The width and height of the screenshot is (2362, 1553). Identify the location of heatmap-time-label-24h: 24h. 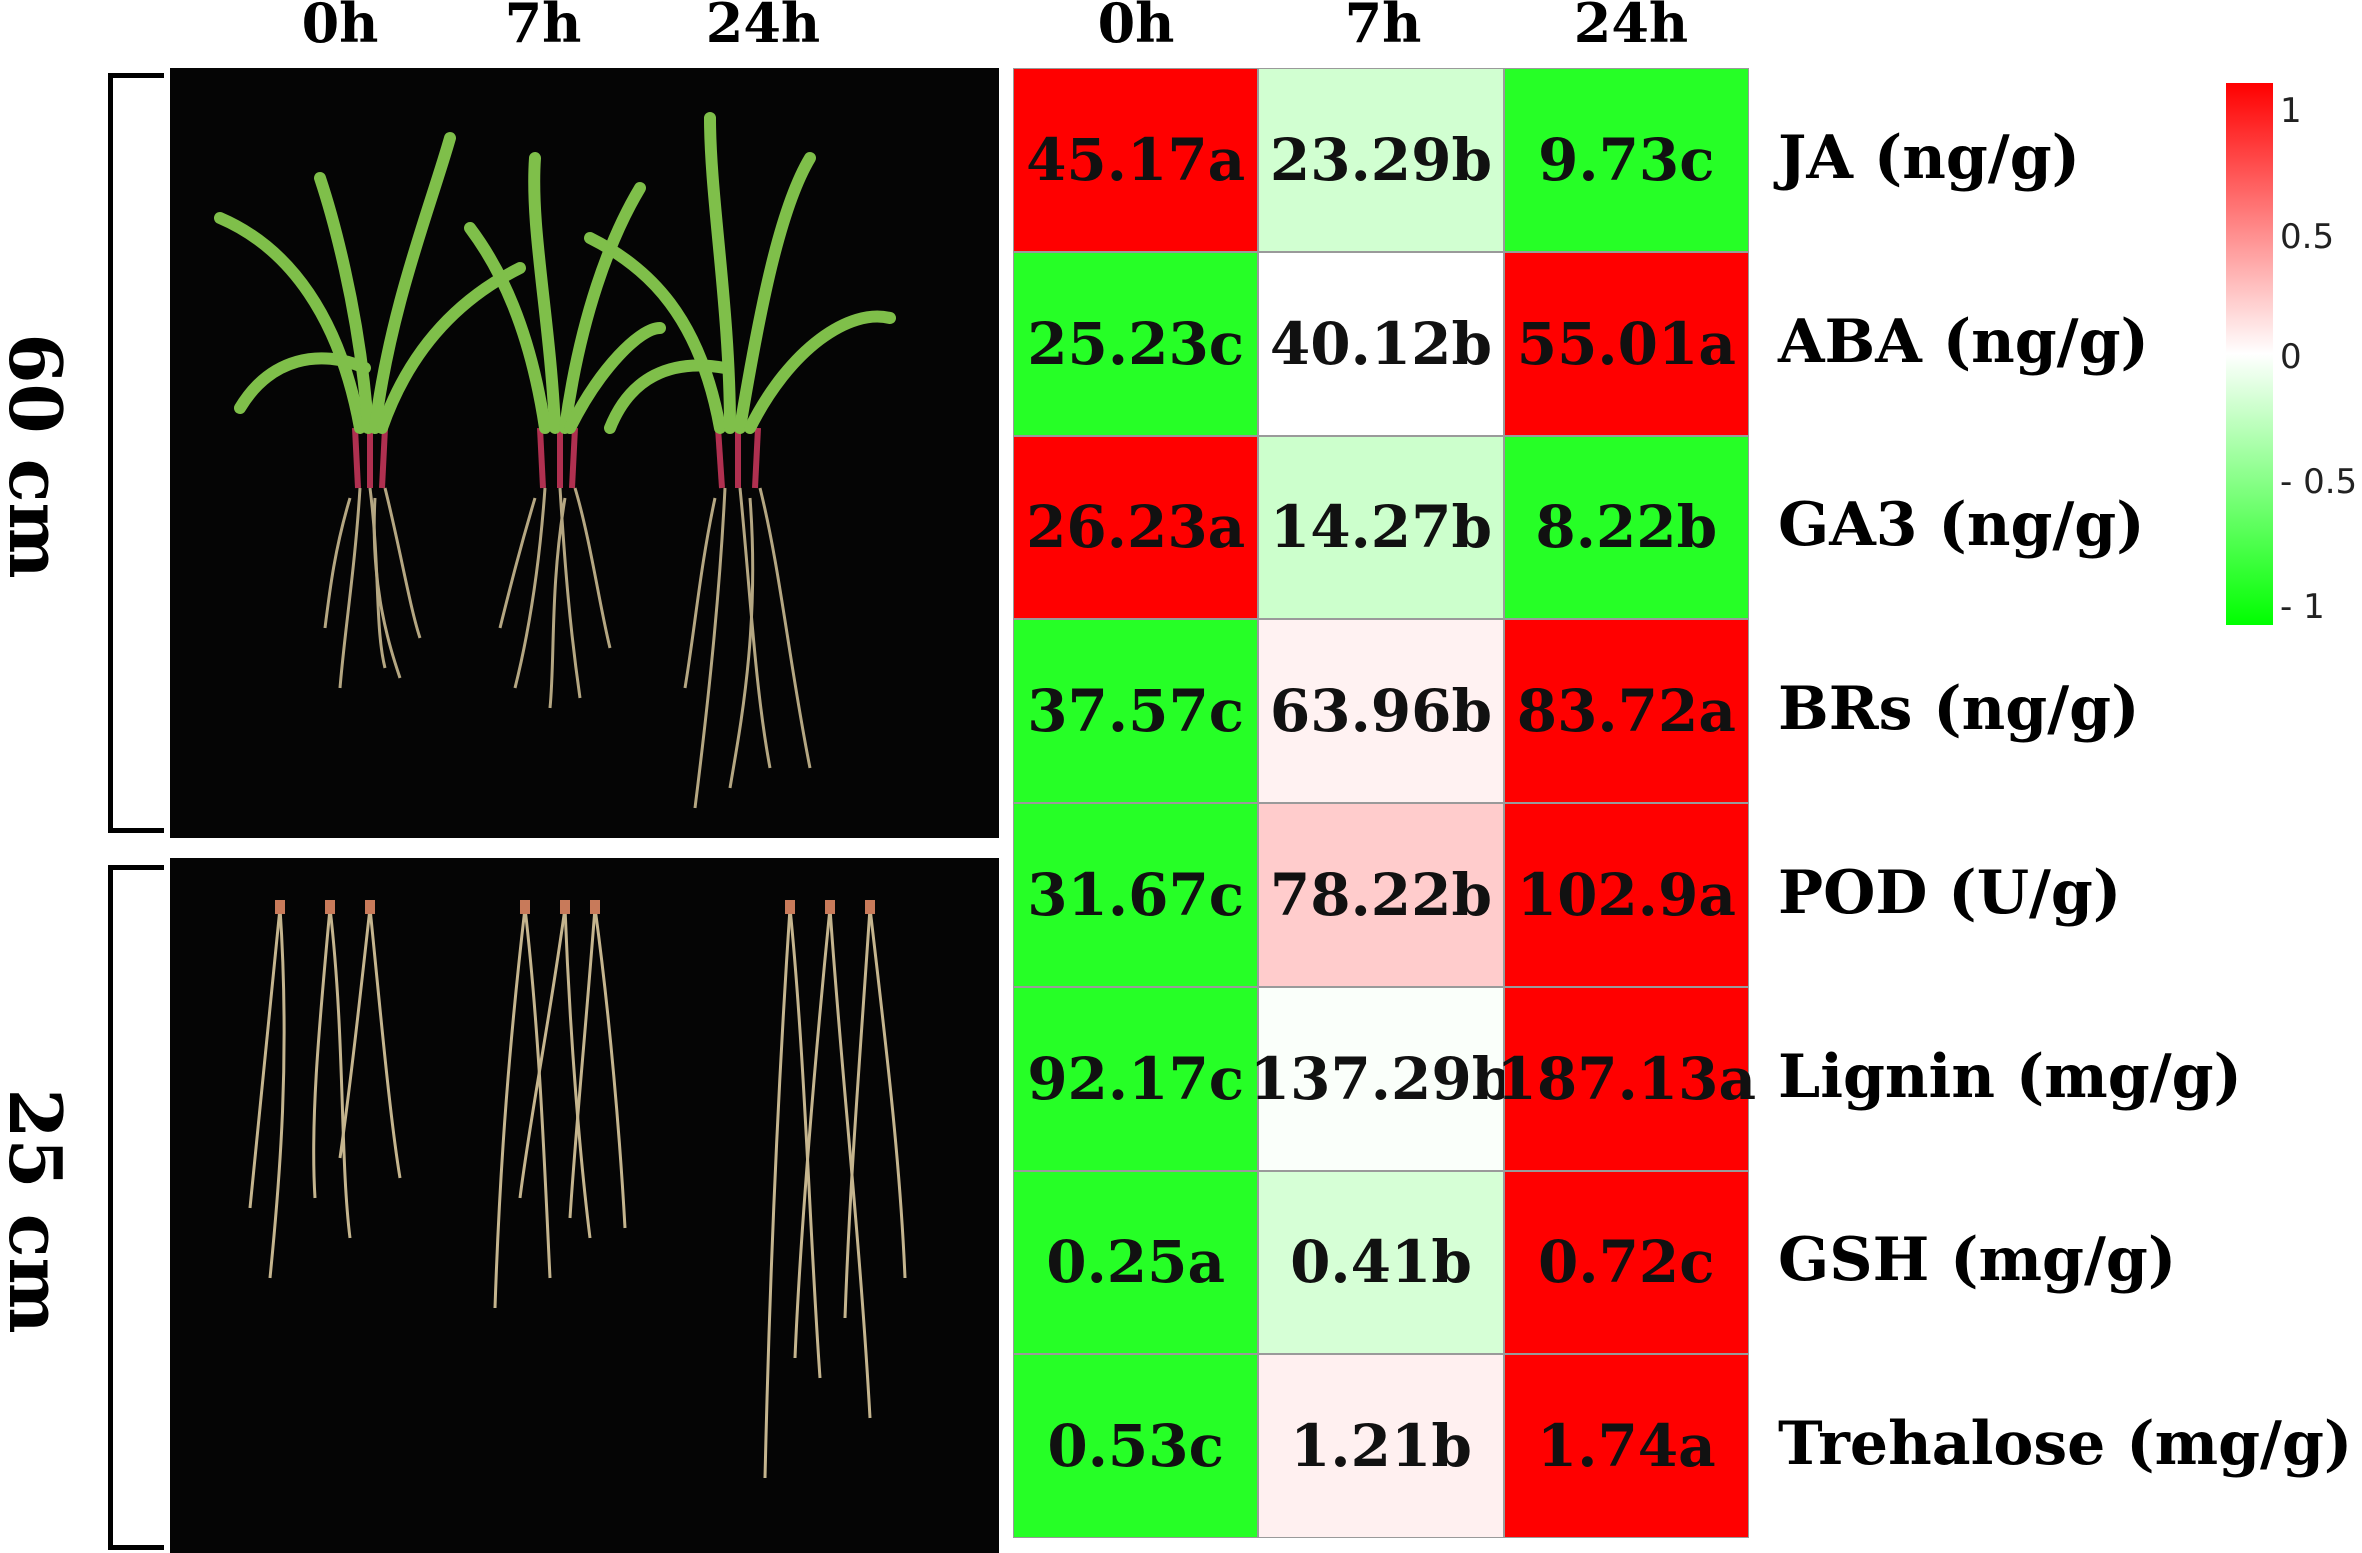
(1631, 27).